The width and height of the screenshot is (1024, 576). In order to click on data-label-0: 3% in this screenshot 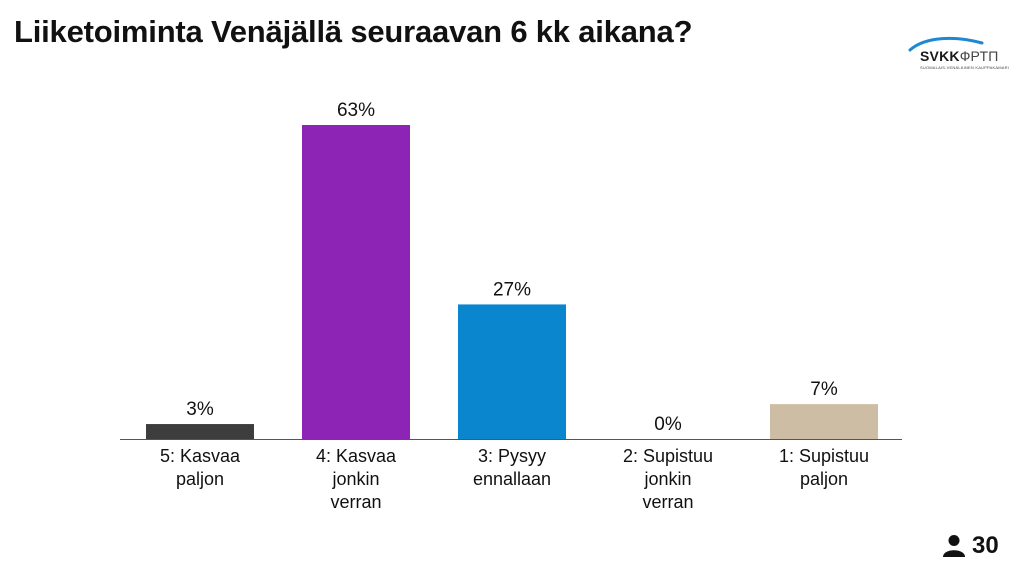, I will do `click(200, 409)`.